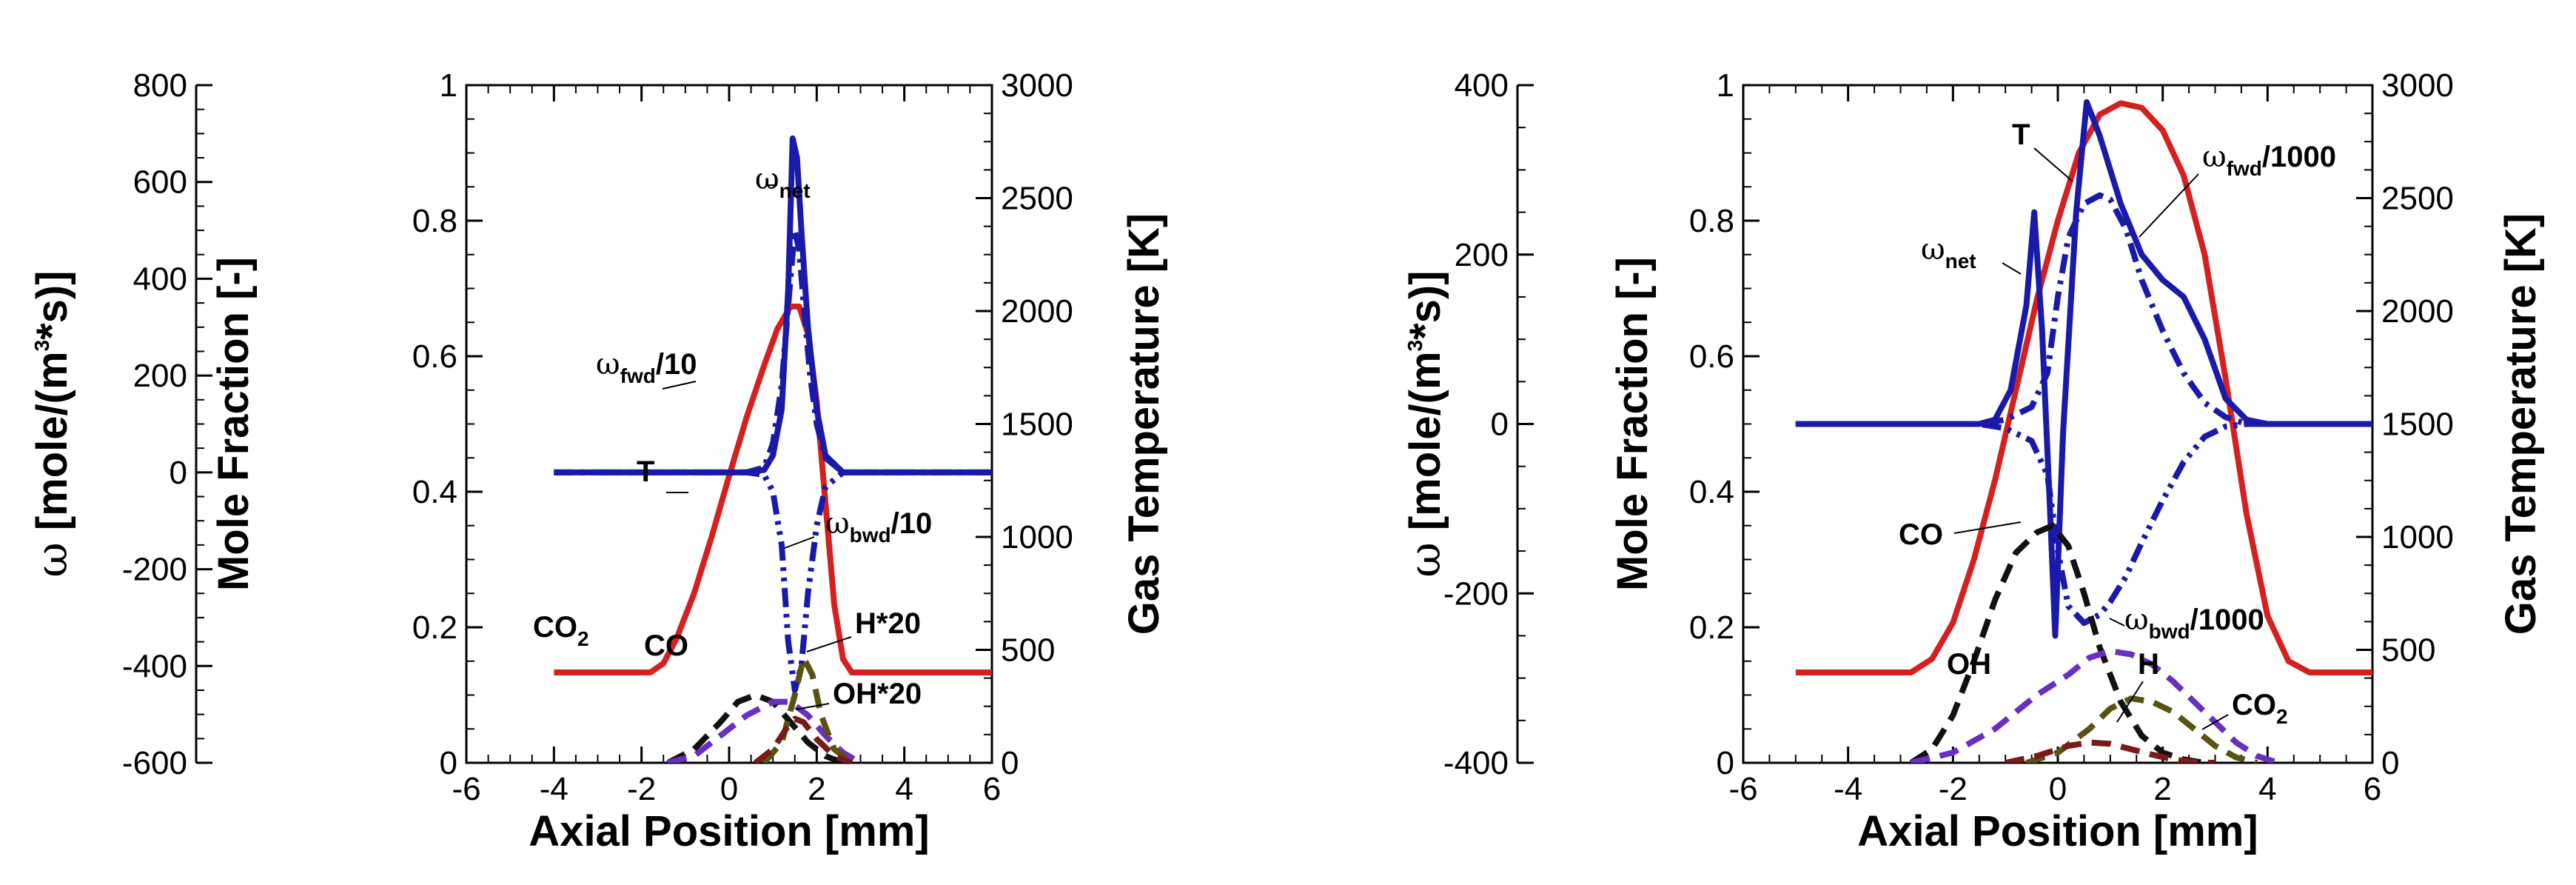 This screenshot has height=885, width=2576. What do you see at coordinates (1633, 424) in the screenshot?
I see `mole-fraction-axis-label: Mole Fraction [-]` at bounding box center [1633, 424].